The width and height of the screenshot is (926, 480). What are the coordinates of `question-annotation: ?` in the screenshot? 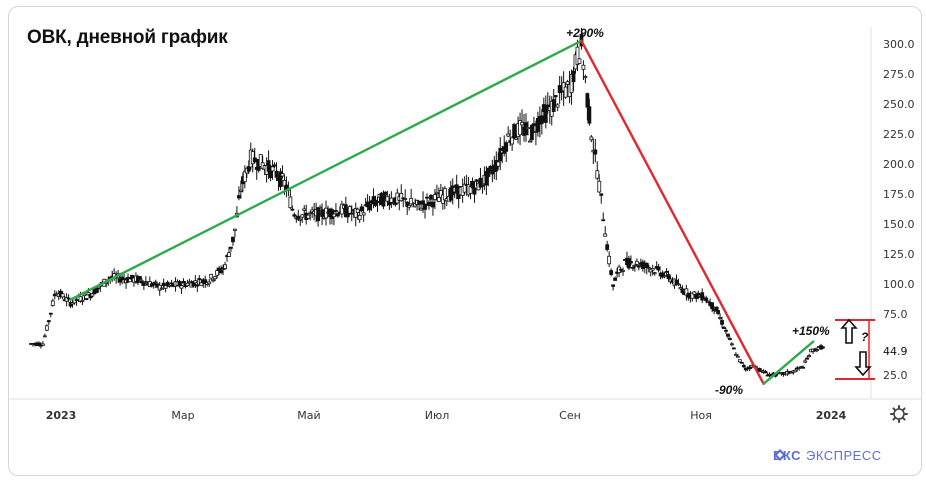 It's located at (865, 337).